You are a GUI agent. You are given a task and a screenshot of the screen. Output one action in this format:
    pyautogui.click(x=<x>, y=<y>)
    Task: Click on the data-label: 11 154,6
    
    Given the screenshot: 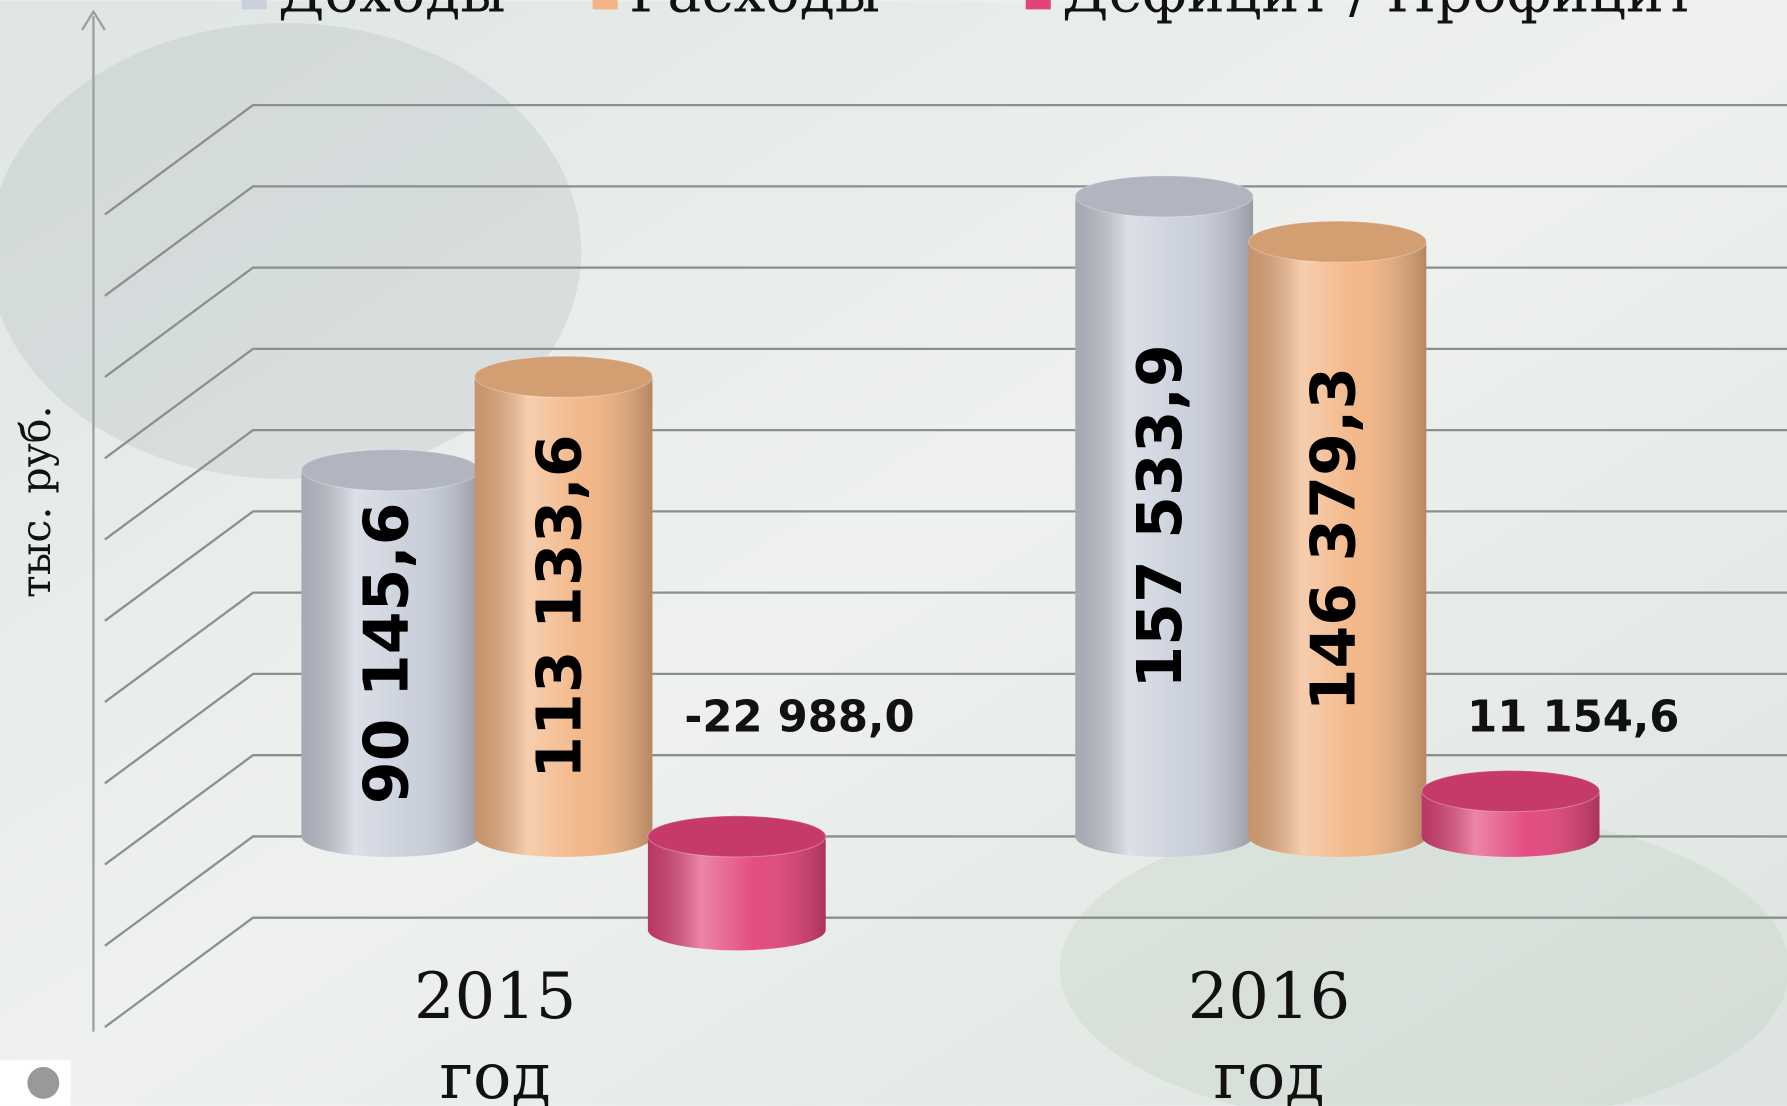 What is the action you would take?
    pyautogui.click(x=1573, y=718)
    